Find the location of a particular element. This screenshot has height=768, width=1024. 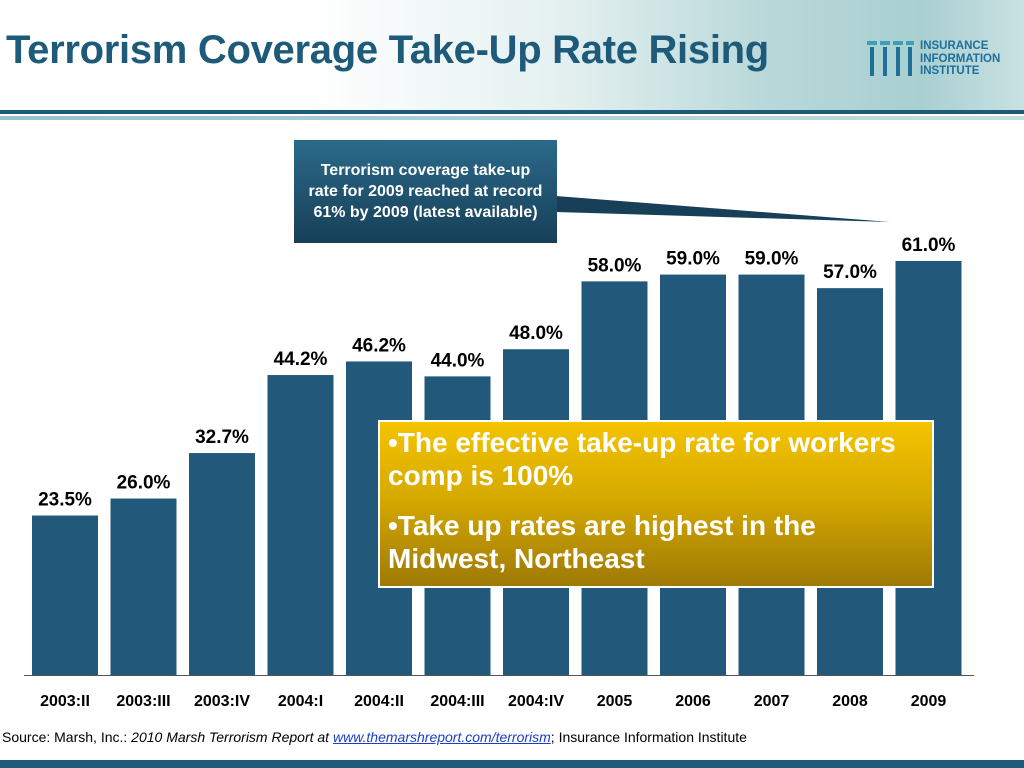

slide-title: Terrorism Coverage Take-Up Rate Rising is located at coordinates (387, 50).